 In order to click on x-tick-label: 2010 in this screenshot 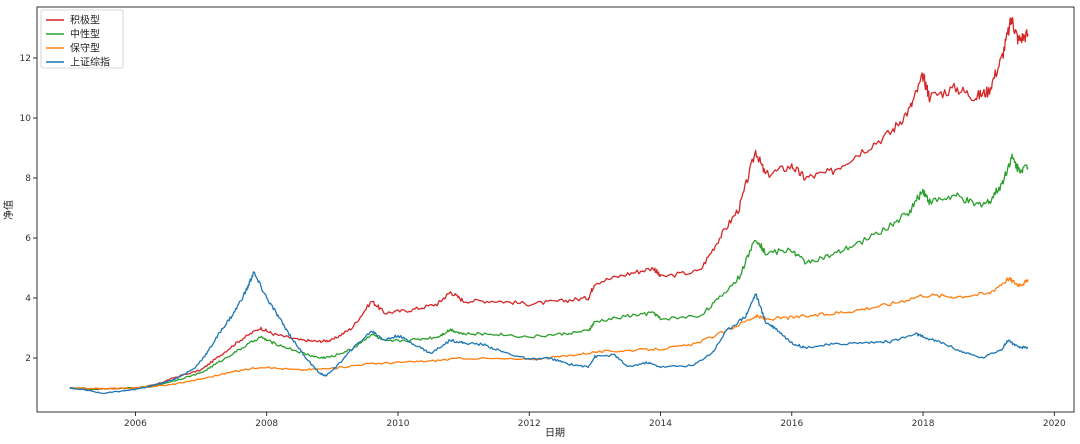, I will do `click(398, 424)`.